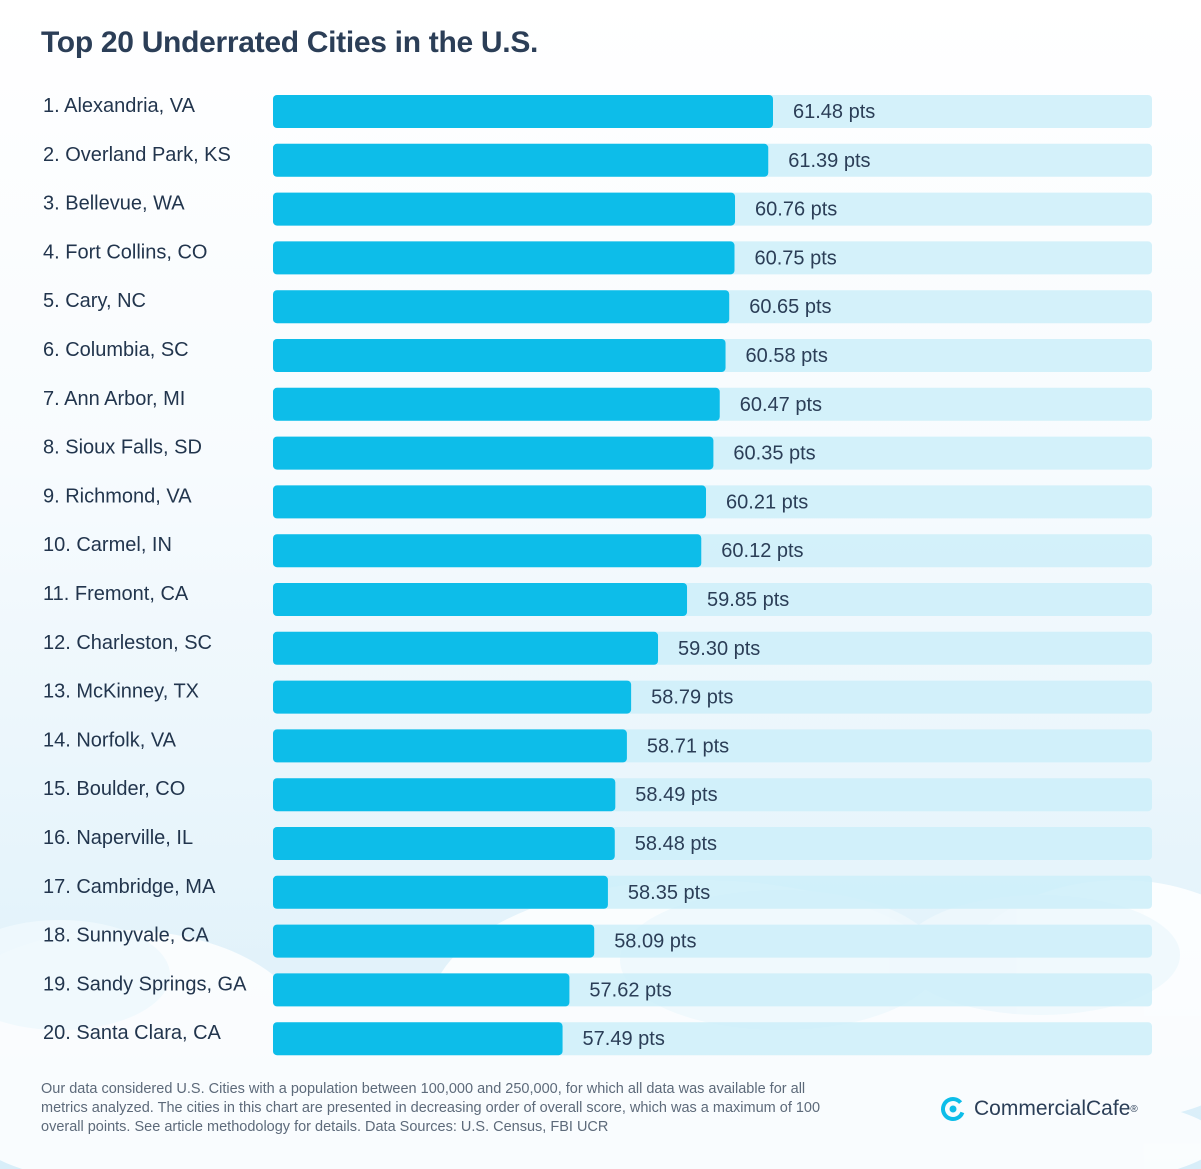 Image resolution: width=1201 pixels, height=1169 pixels. Describe the element at coordinates (669, 893) in the screenshot. I see `value-label: 58.35 pts` at that location.